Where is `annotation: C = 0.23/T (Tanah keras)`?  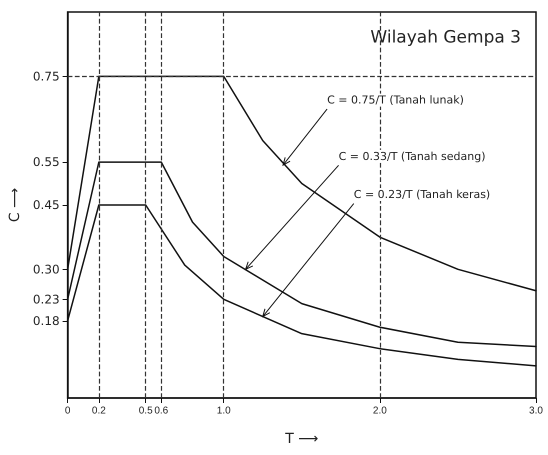
annotation: C = 0.23/T (Tanah keras) is located at coordinates (422, 195).